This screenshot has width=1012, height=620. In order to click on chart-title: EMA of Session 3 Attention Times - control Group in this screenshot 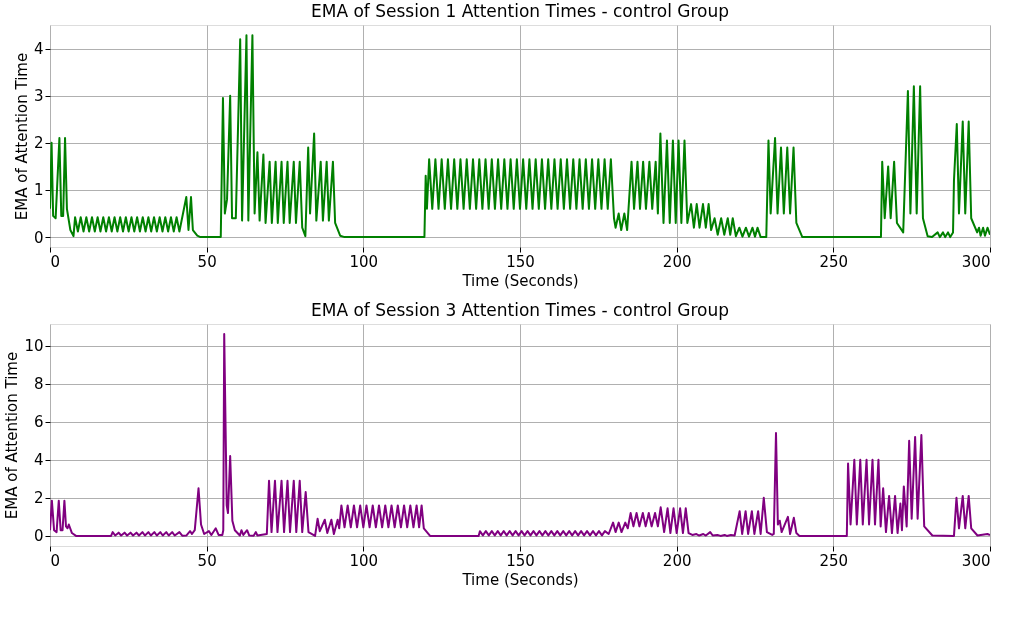, I will do `click(520, 310)`.